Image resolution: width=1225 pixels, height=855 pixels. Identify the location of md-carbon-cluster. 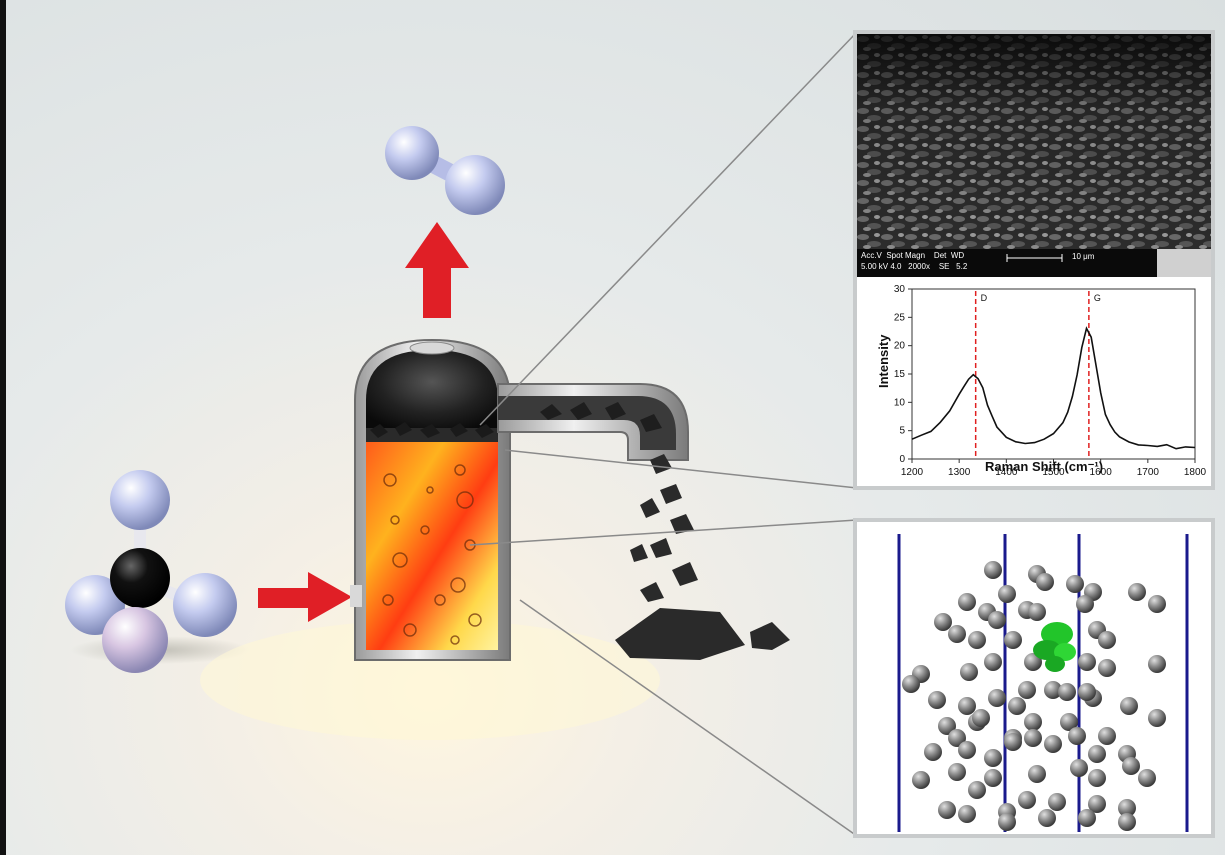
(1054, 647).